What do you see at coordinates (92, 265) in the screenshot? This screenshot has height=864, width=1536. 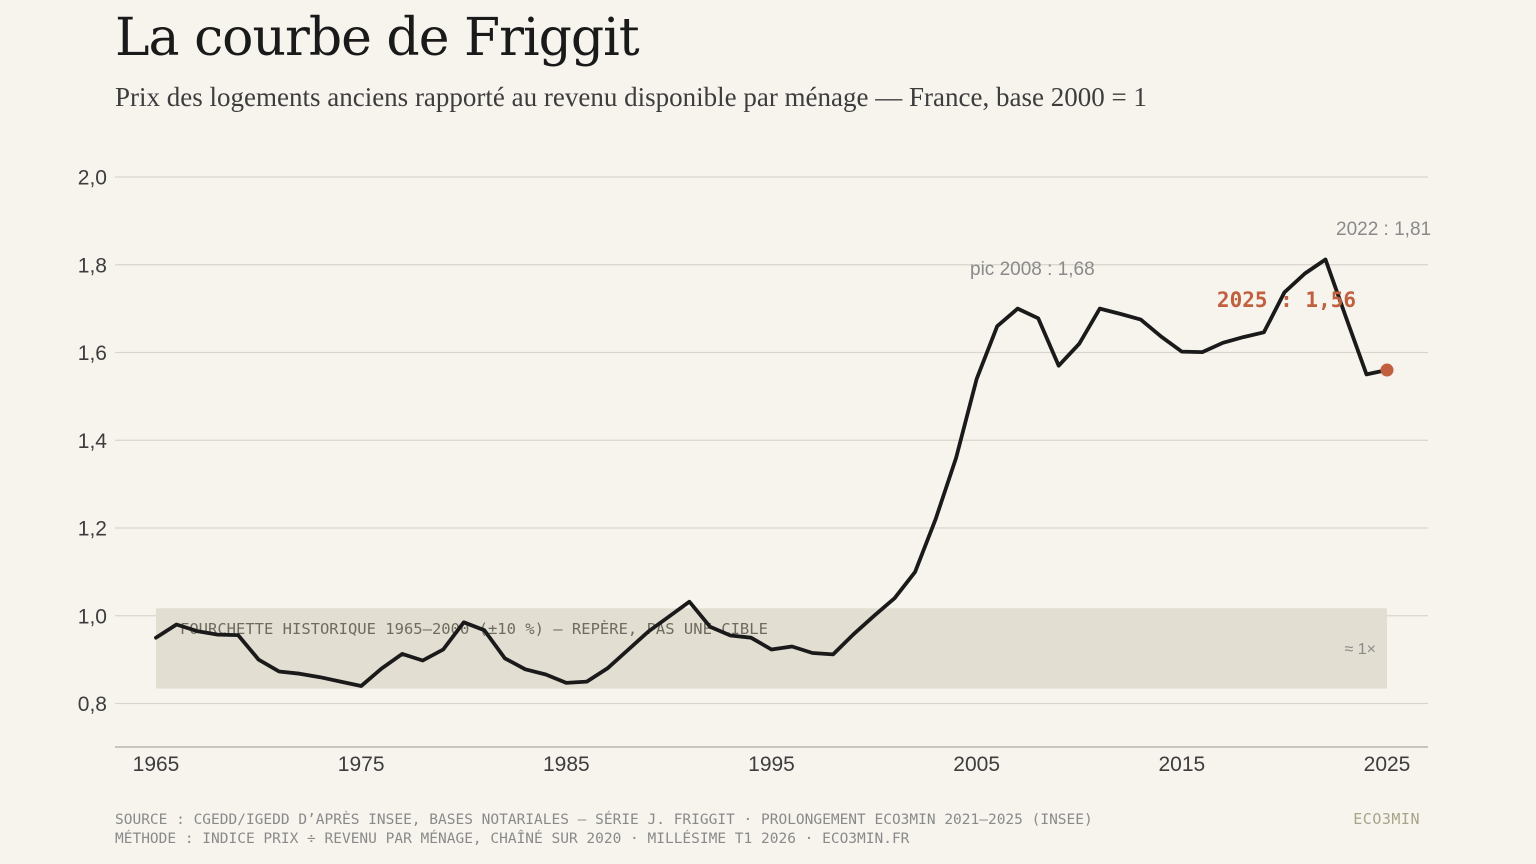 I see `y-tick-label: 1,8` at bounding box center [92, 265].